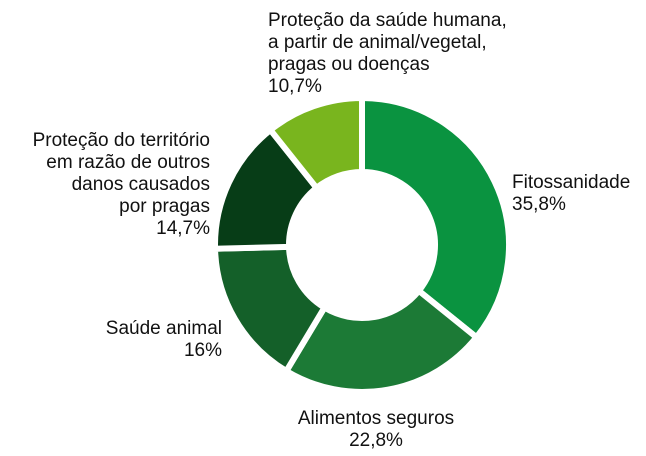 This screenshot has height=456, width=646. I want to click on slice-label: Saúde animal 16%, so click(164, 340).